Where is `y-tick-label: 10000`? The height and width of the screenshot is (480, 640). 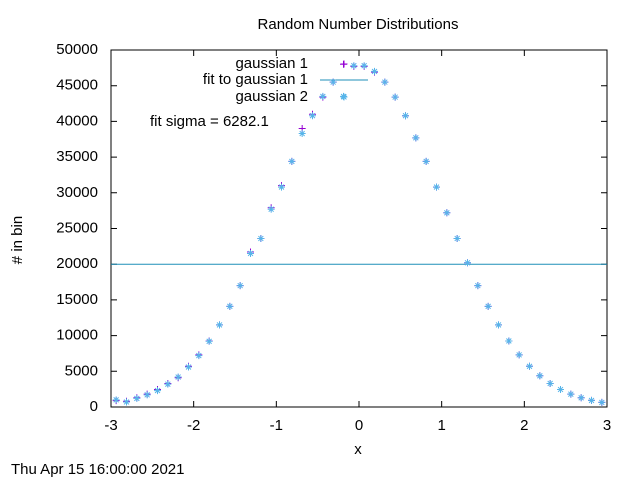 y-tick-label: 10000 is located at coordinates (77, 335).